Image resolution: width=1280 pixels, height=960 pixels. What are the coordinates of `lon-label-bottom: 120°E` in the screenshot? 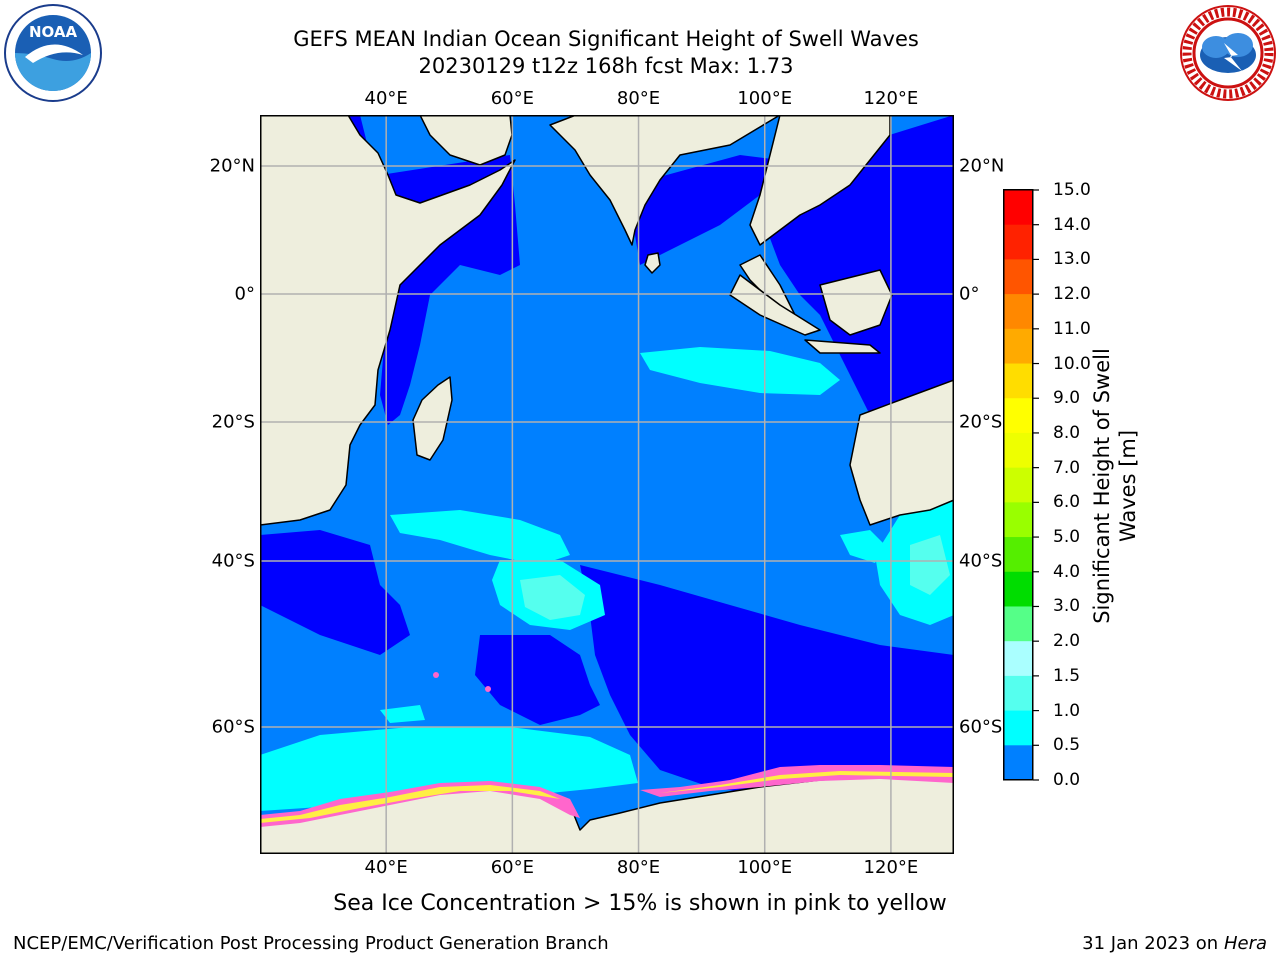 It's located at (891, 867).